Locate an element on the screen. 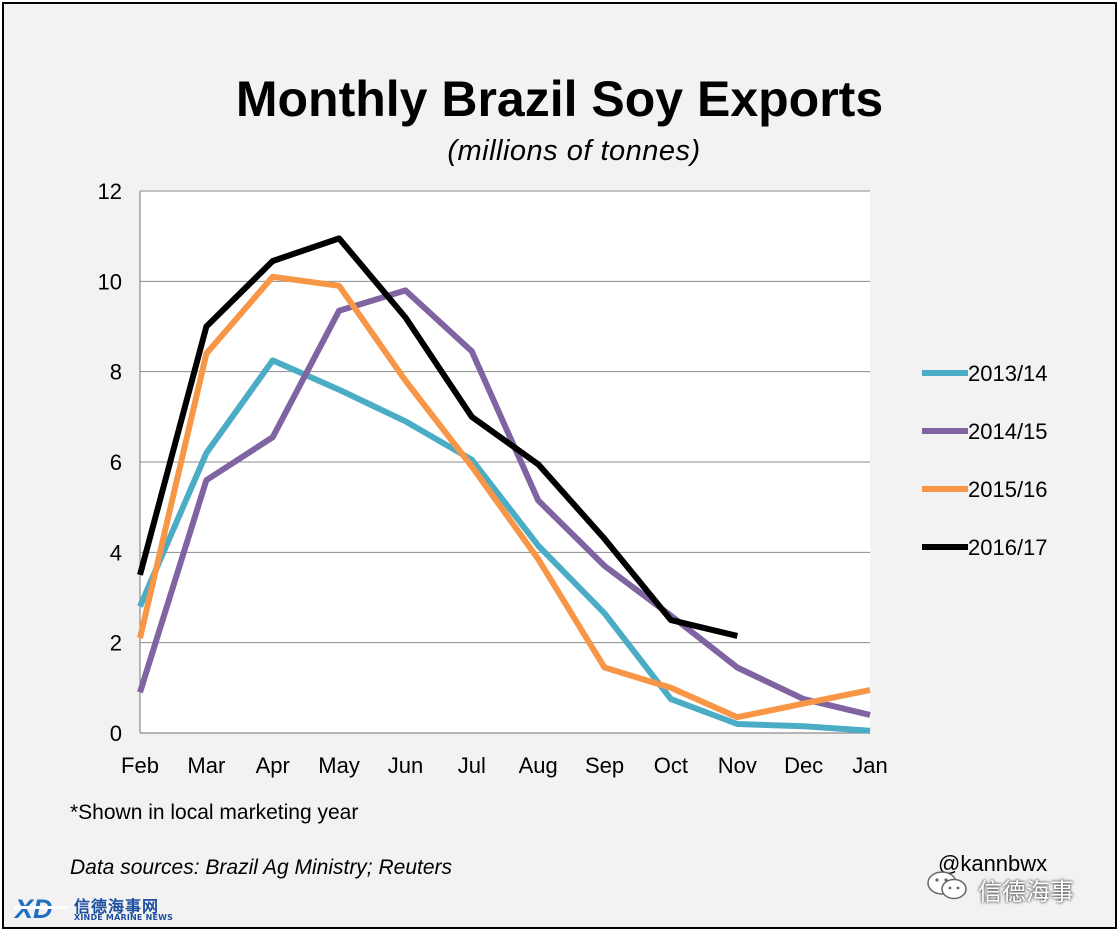  y-tick-label: 0 is located at coordinates (116, 733).